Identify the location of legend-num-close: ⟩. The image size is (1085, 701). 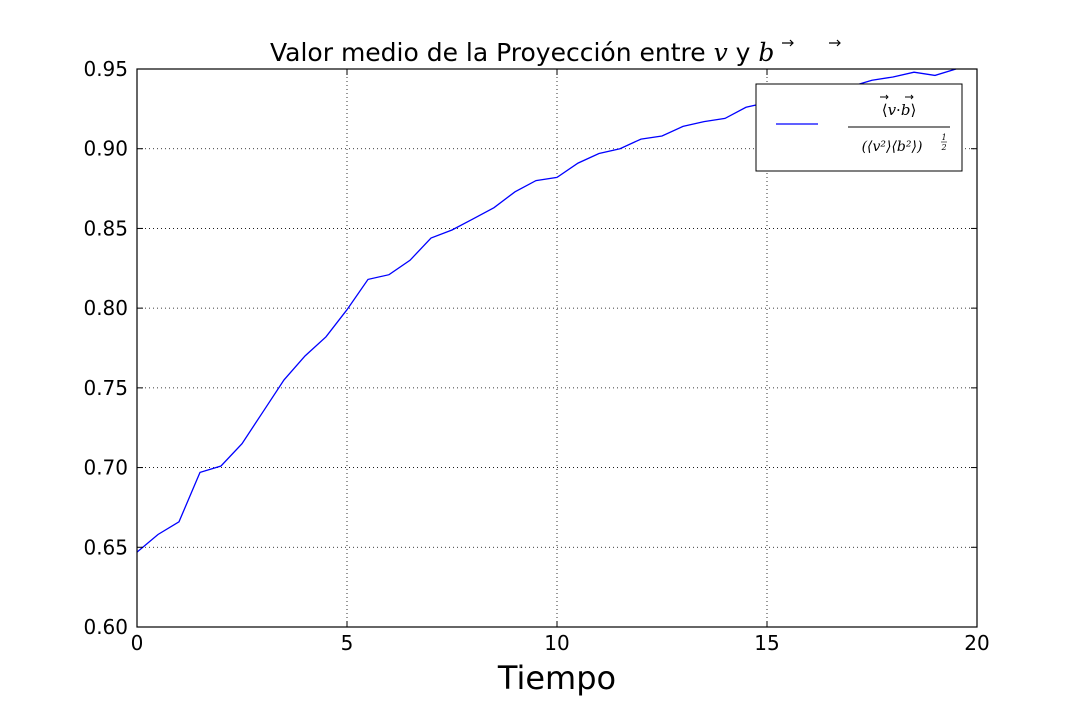
(913, 110).